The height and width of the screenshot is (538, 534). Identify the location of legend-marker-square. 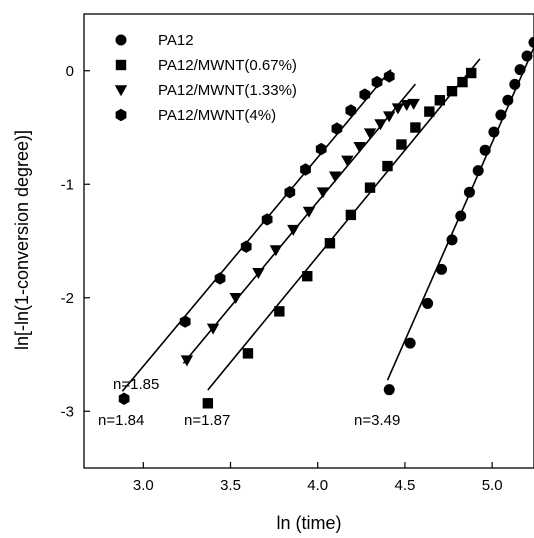
(121, 65).